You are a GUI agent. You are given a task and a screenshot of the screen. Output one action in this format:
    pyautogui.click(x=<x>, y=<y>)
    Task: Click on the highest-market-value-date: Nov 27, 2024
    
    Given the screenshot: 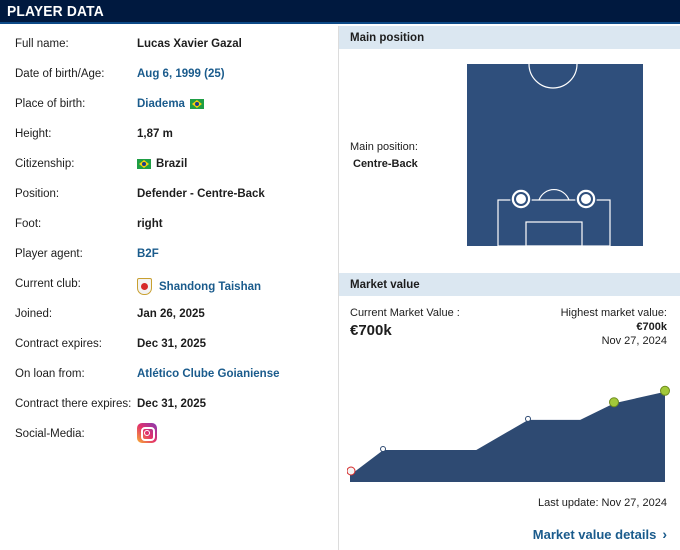 What is the action you would take?
    pyautogui.click(x=634, y=341)
    